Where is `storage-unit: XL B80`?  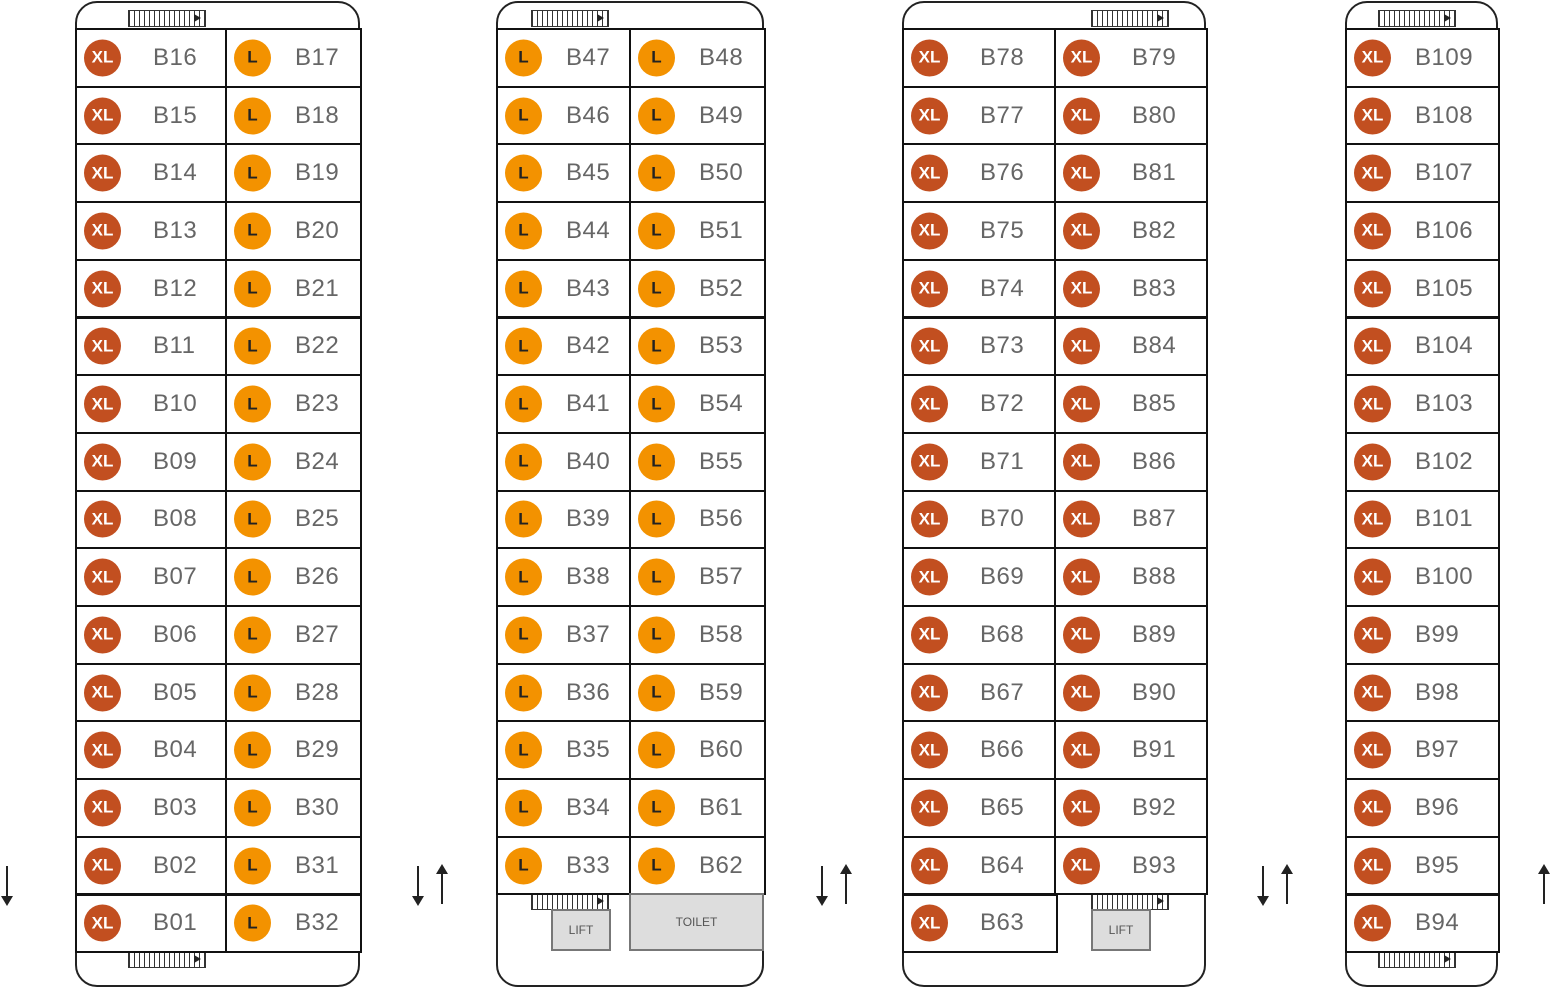 storage-unit: XL B80 is located at coordinates (1131, 115).